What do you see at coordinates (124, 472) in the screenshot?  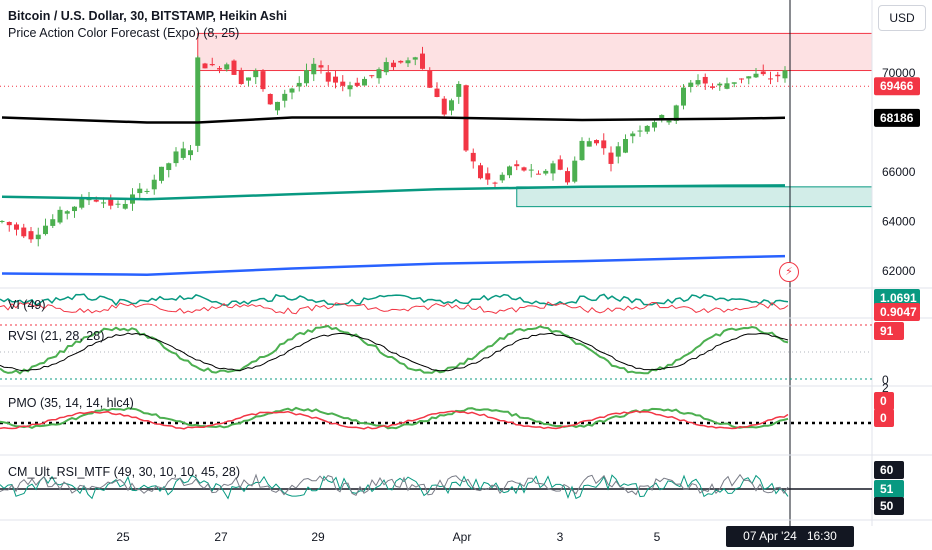 I see `cm-rsi-pane-label: CM_Ult_RSI_MTF (49, 30, 10, 10, 45, 28)` at bounding box center [124, 472].